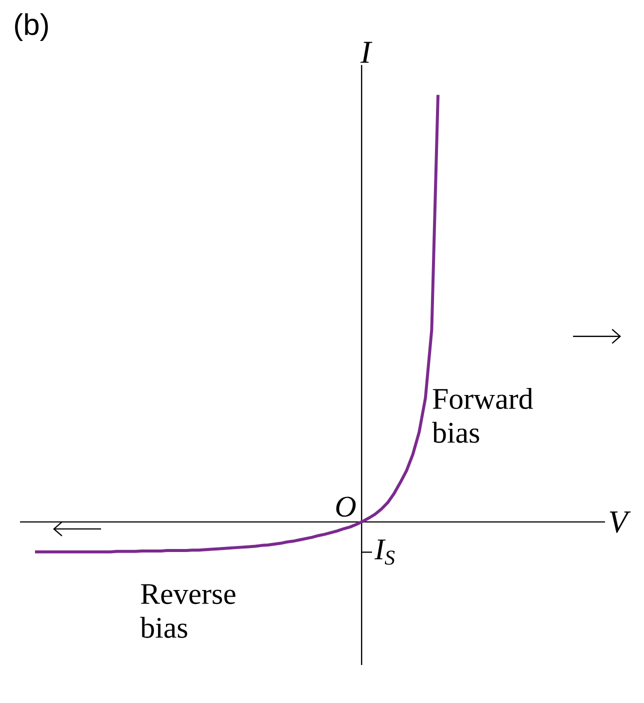 Image resolution: width=644 pixels, height=703 pixels. Describe the element at coordinates (346, 506) in the screenshot. I see `annotation: O` at that location.